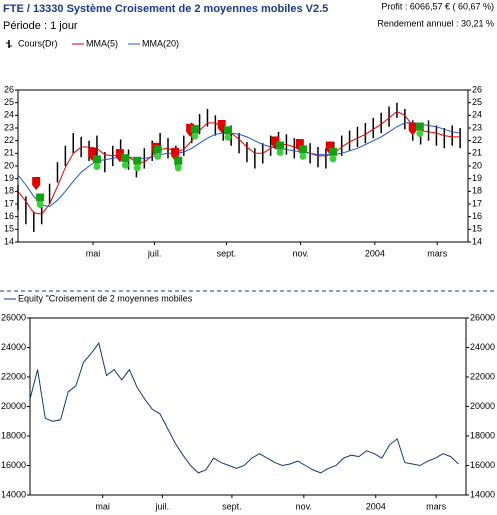 The height and width of the screenshot is (515, 497). I want to click on y-tick-label: 15, so click(9, 229).